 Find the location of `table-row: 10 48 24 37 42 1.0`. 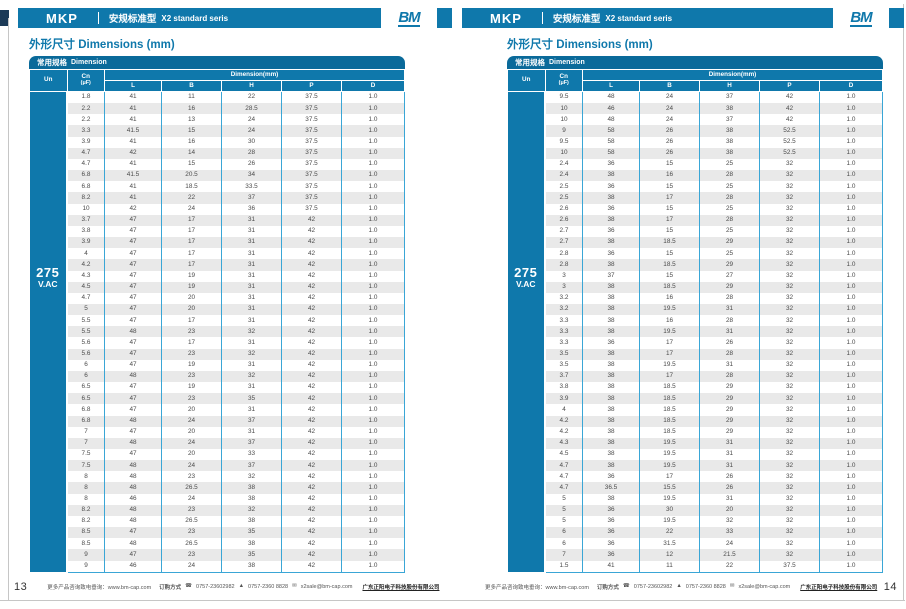

table-row: 10 48 24 37 42 1.0 is located at coordinates (695, 120).